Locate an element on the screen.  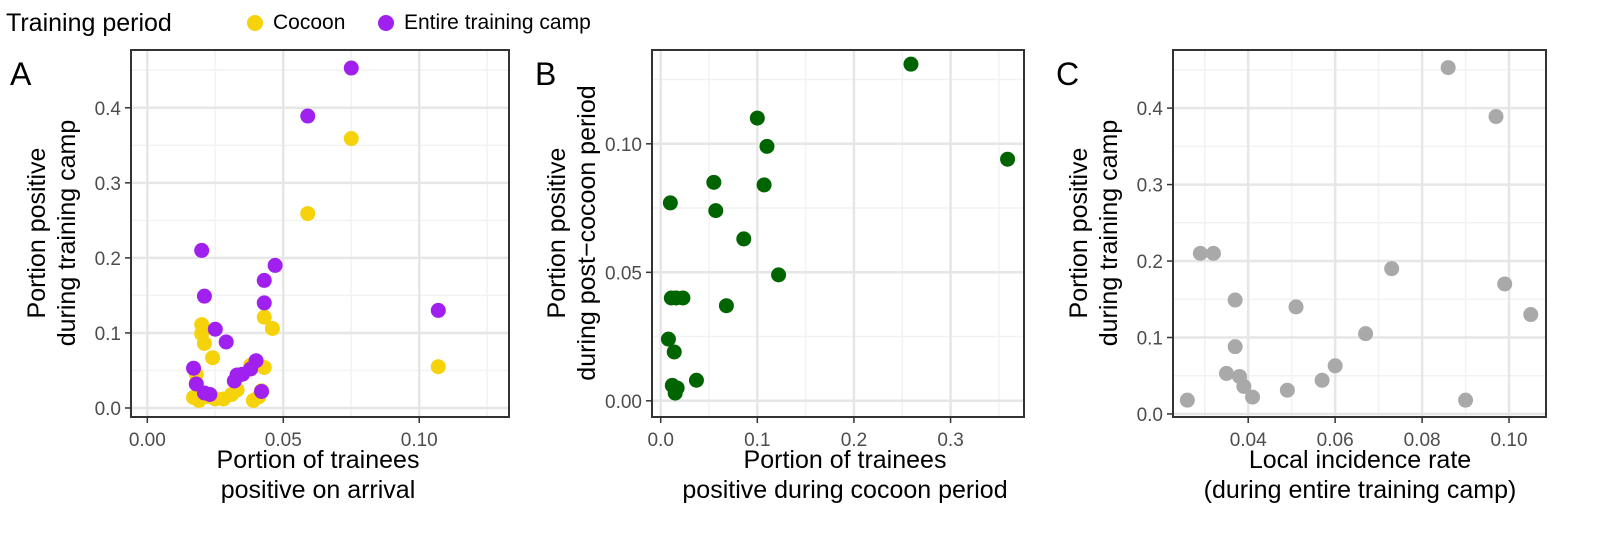
y-tick-label: 0.10 is located at coordinates (623, 145).